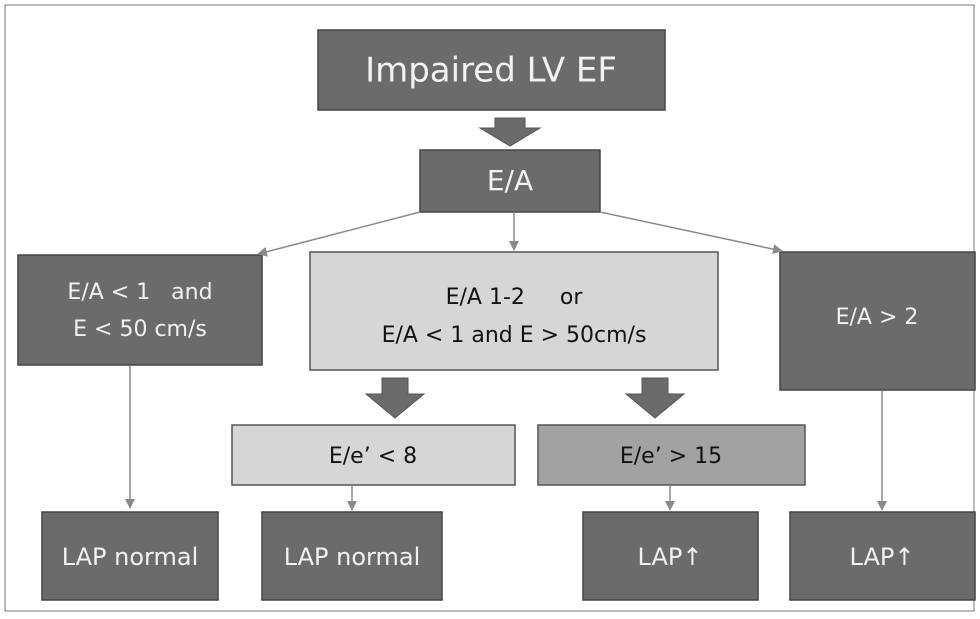 This screenshot has width=980, height=619. I want to click on node-label: E/A < 1 and E > 50cm/s, so click(514, 335).